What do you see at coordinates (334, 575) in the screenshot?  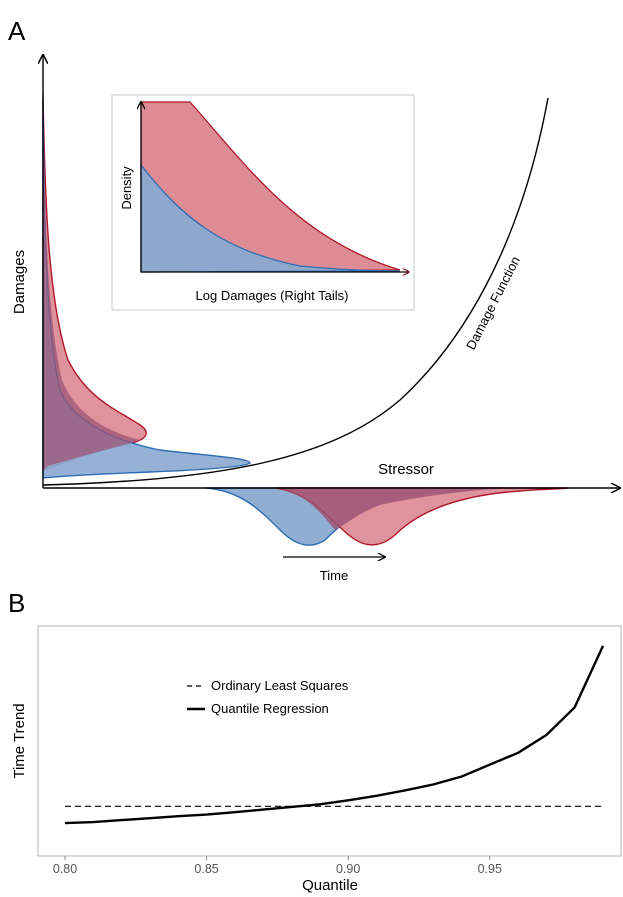 I see `time-label: Time` at bounding box center [334, 575].